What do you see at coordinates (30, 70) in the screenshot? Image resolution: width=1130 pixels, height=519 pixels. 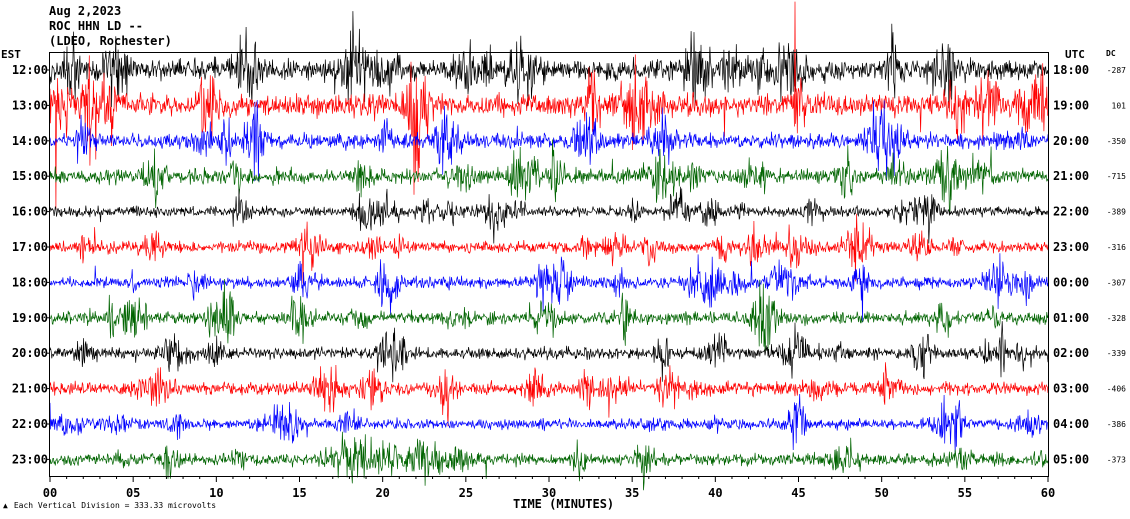 I see `est-hour-label: 12:00` at bounding box center [30, 70].